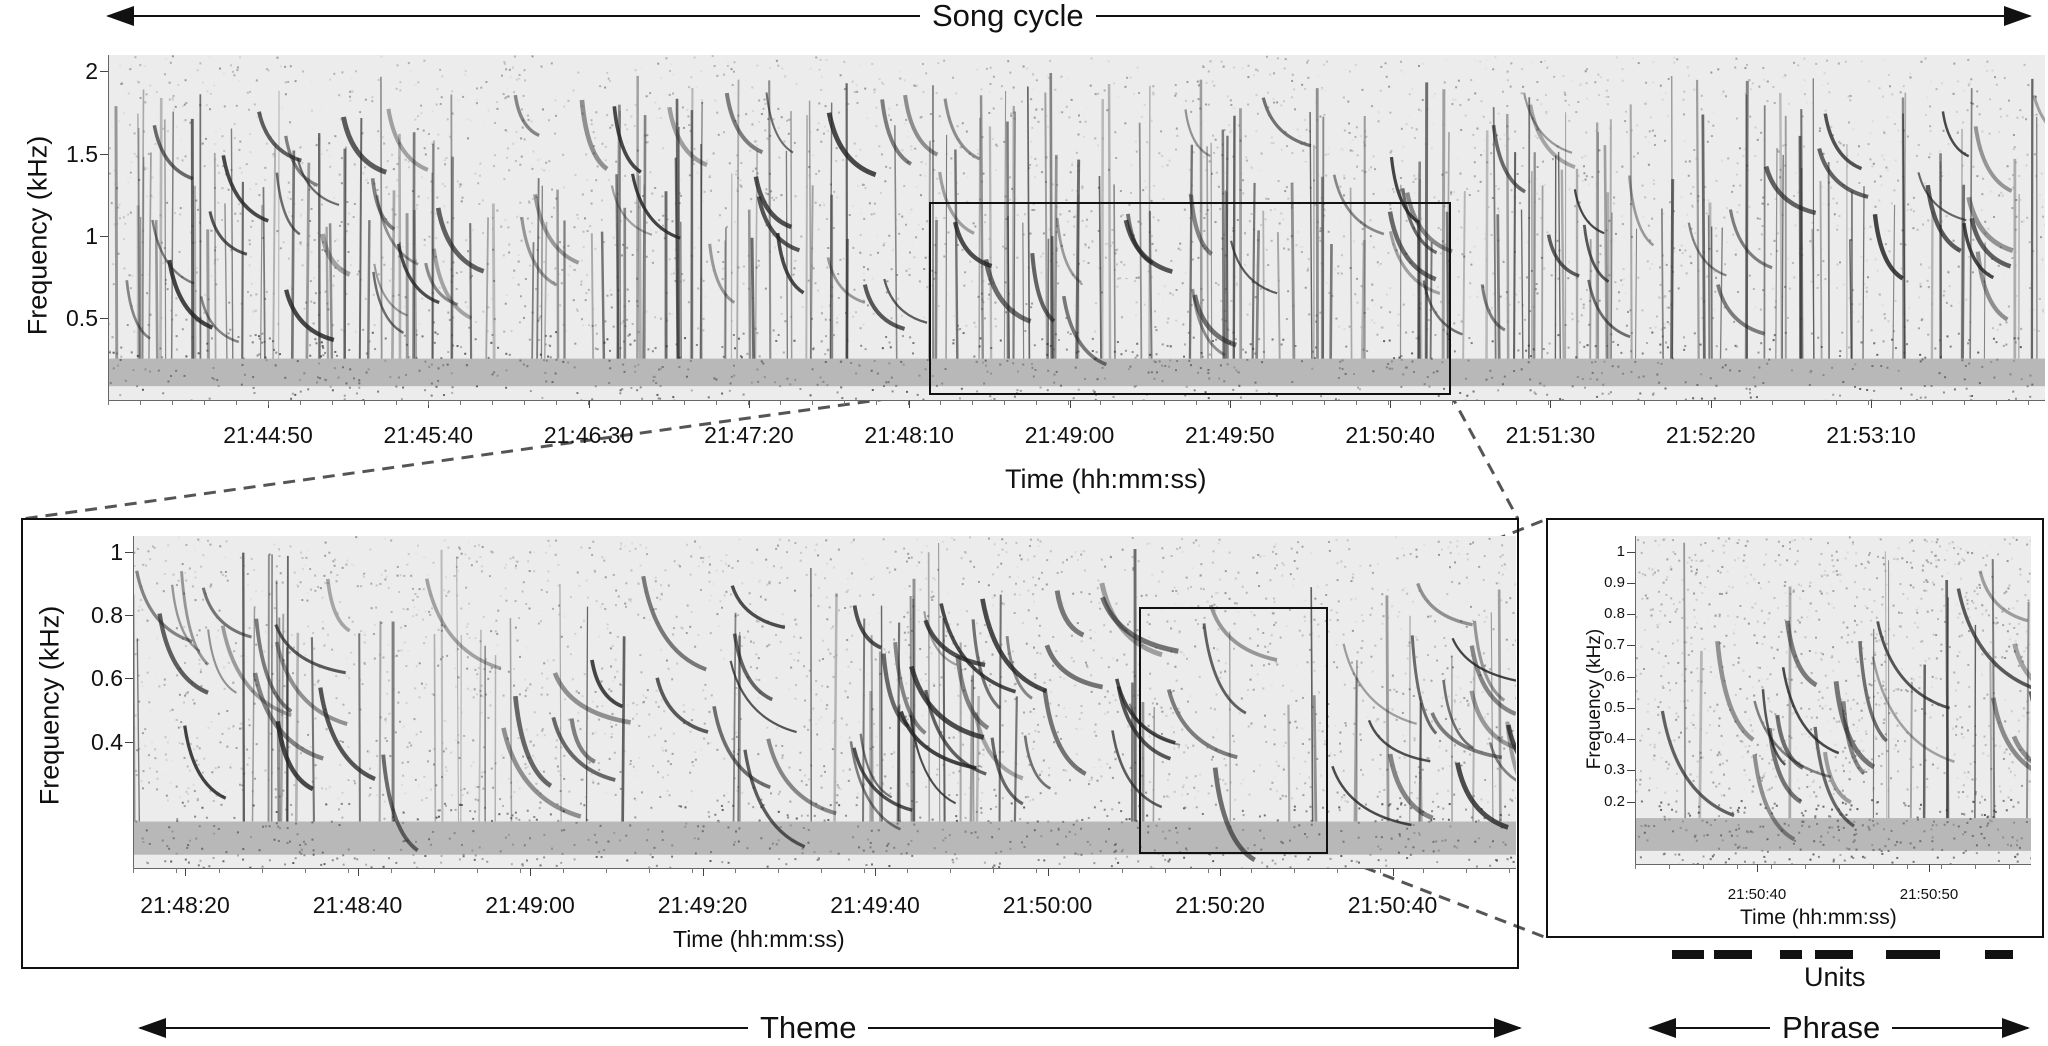  What do you see at coordinates (268, 435) in the screenshot?
I see `x-tick-label: 21:44:50` at bounding box center [268, 435].